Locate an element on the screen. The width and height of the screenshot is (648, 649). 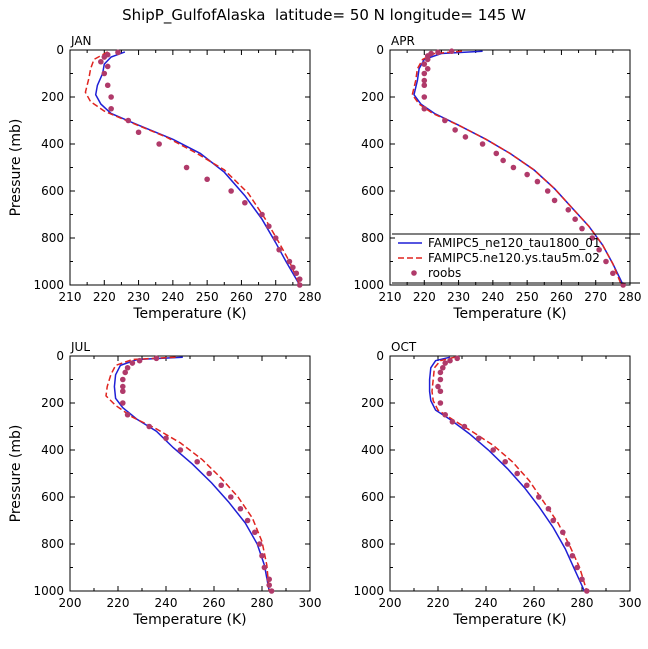
panel-label: JUL is located at coordinates (80, 347).